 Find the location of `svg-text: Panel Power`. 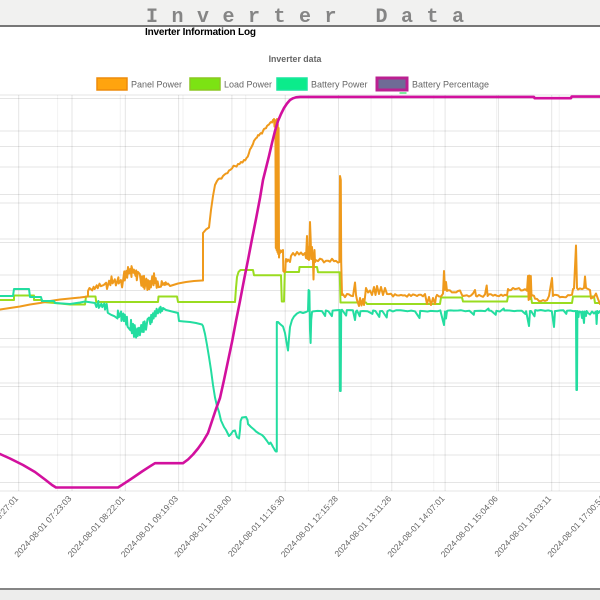

svg-text: Panel Power is located at coordinates (156, 85).